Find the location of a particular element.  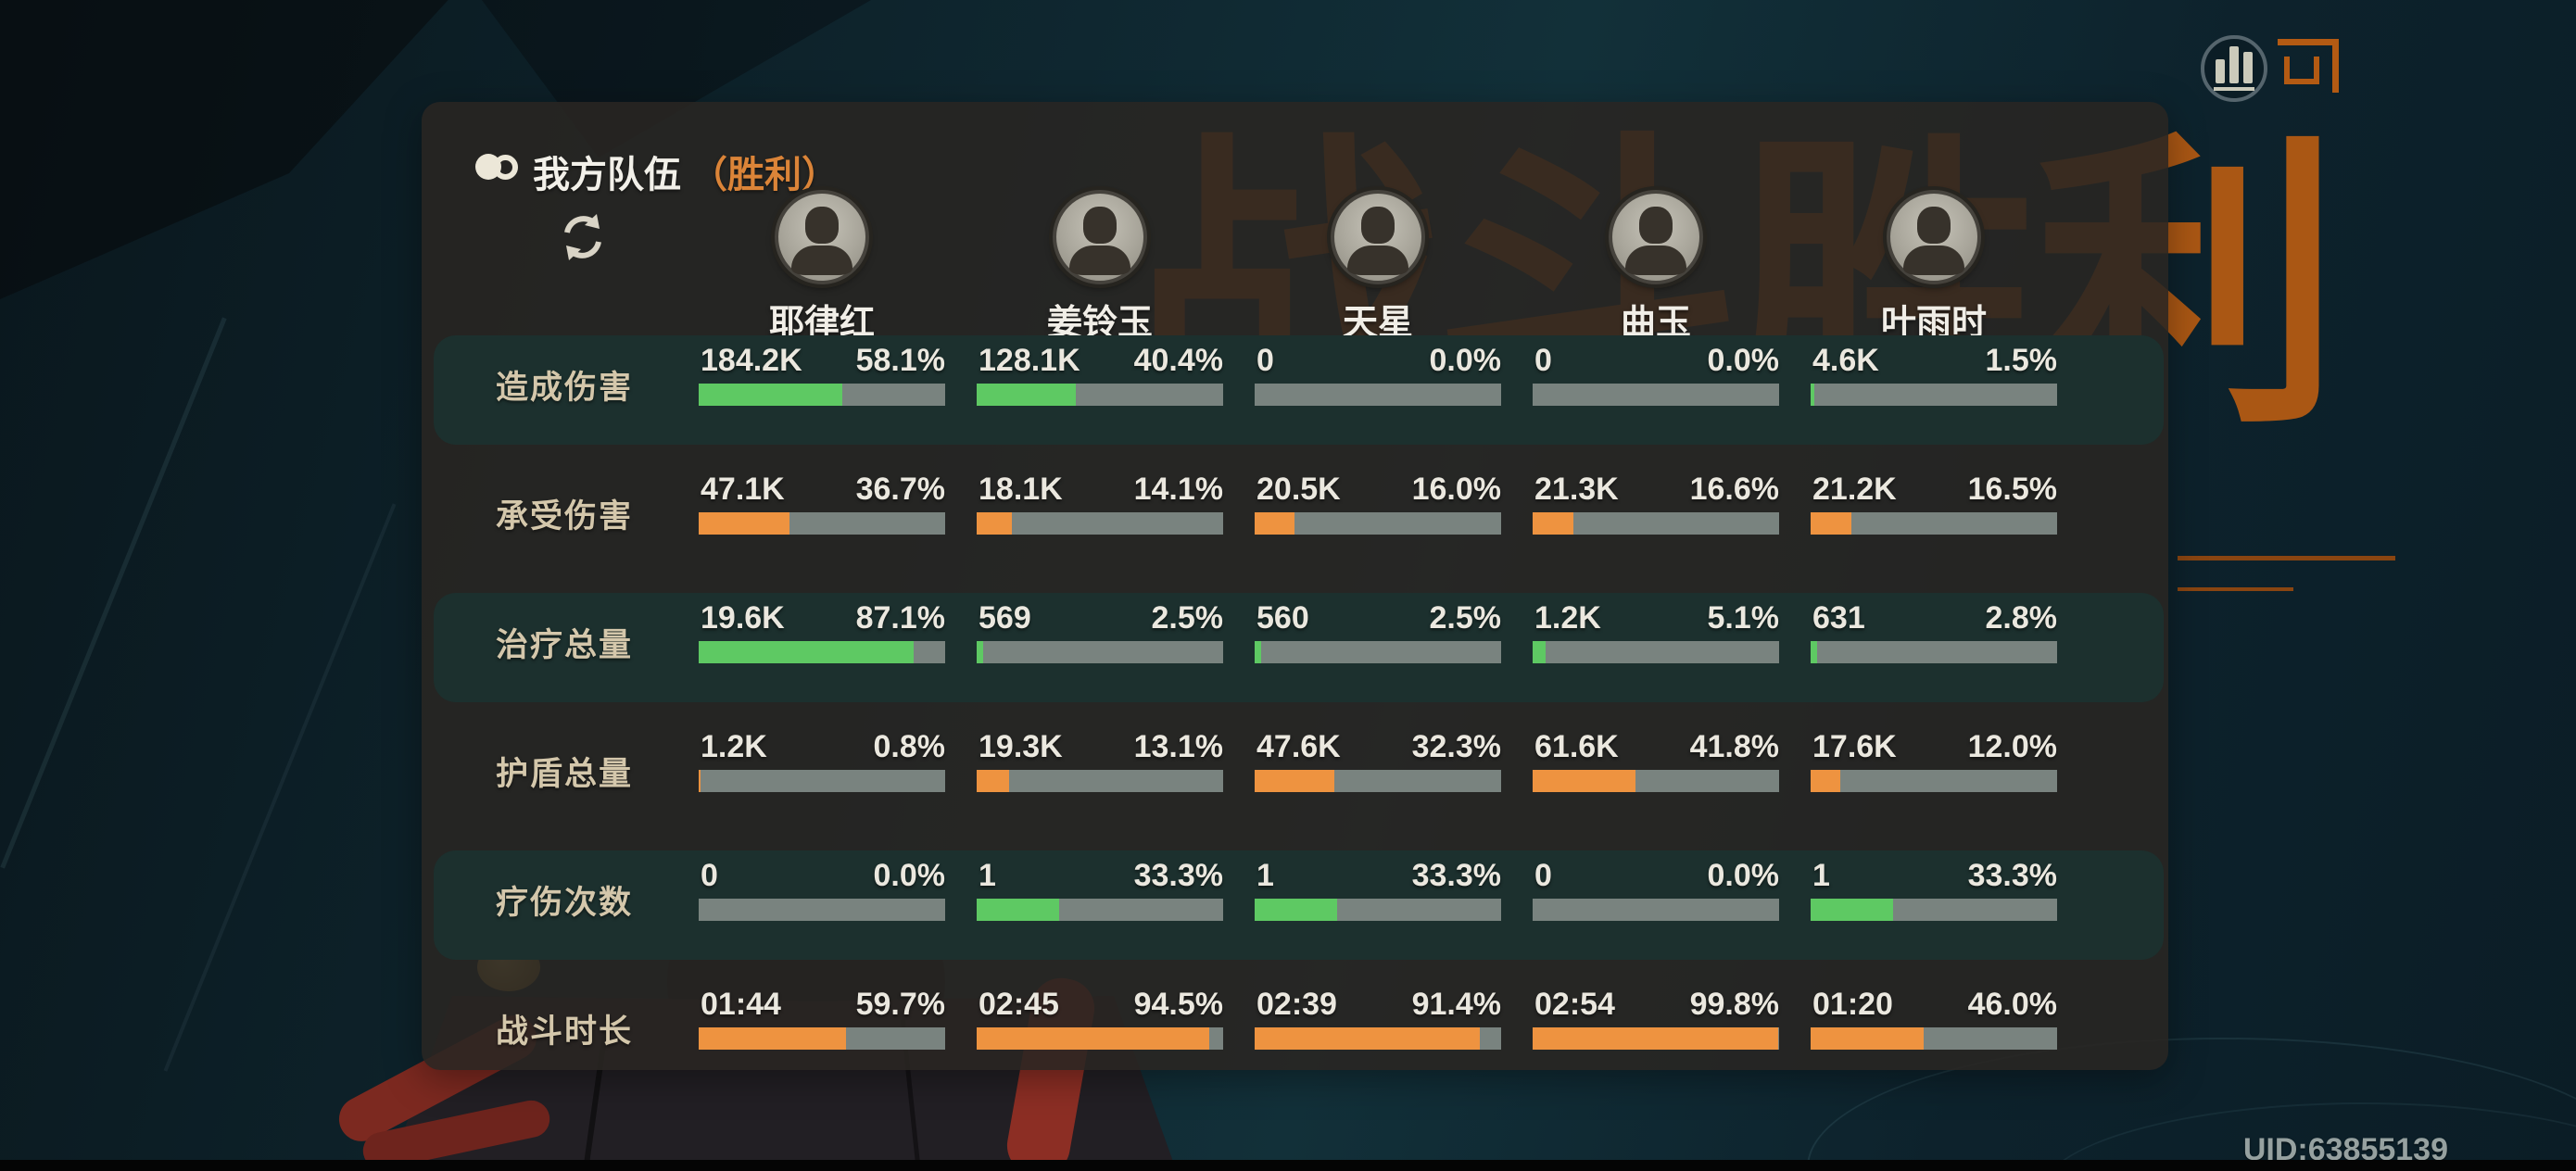

stat-cell: 1.2K 0.8% is located at coordinates (822, 777).